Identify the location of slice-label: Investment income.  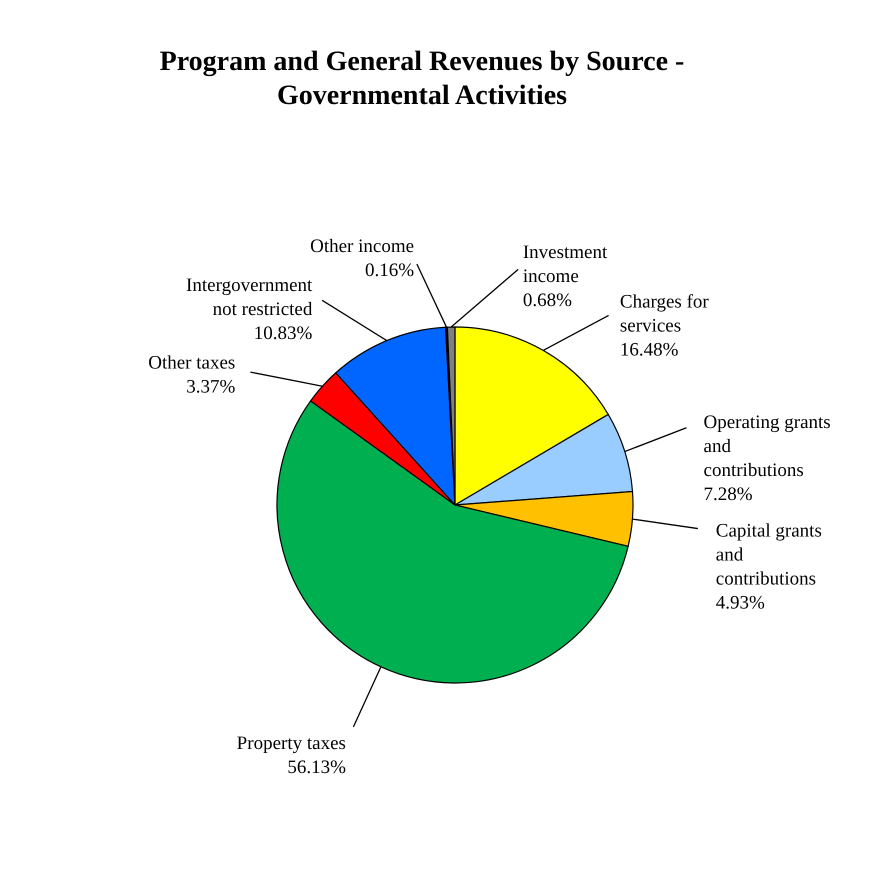
(565, 264).